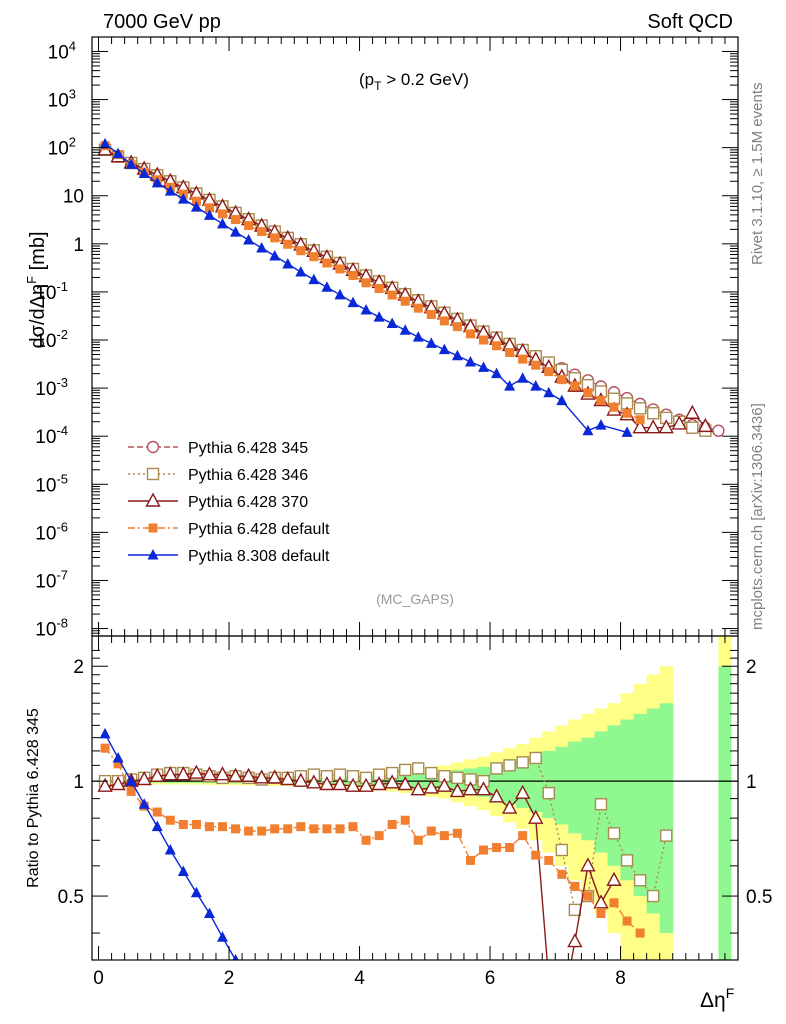 This screenshot has width=786, height=1024. What do you see at coordinates (51, 531) in the screenshot?
I see `y-tick-label: 10⁻⁶` at bounding box center [51, 531].